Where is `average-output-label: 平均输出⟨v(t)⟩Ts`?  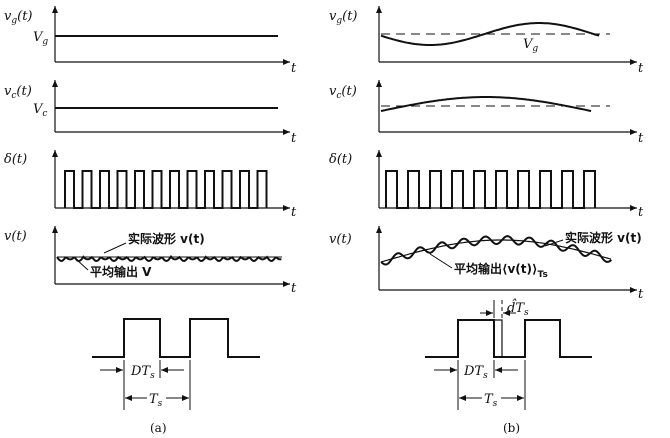 average-output-label: 平均输出⟨v(t)⟩Ts is located at coordinates (501, 270).